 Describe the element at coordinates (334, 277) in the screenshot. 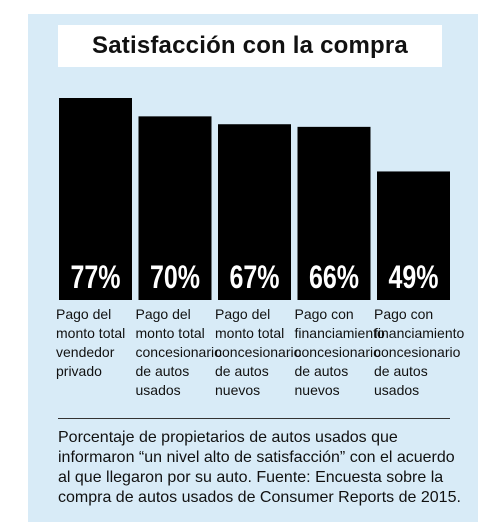

I see `bar-value-label: 66%` at that location.